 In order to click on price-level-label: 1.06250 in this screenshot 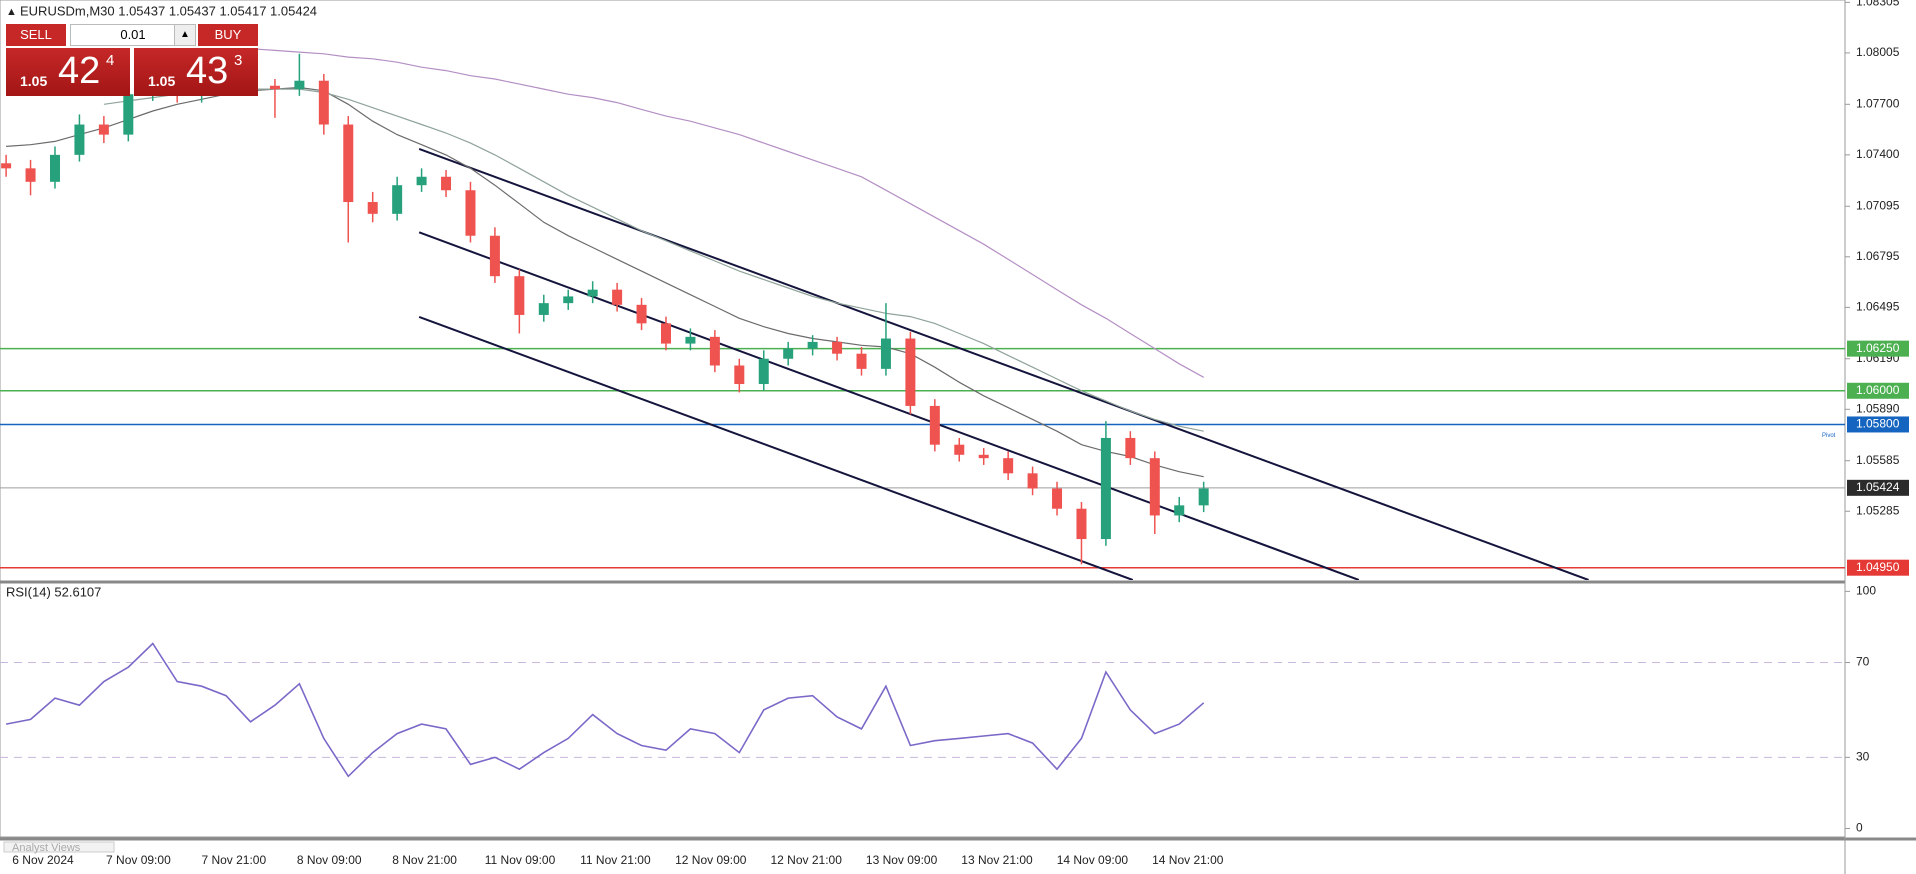, I will do `click(1878, 348)`.